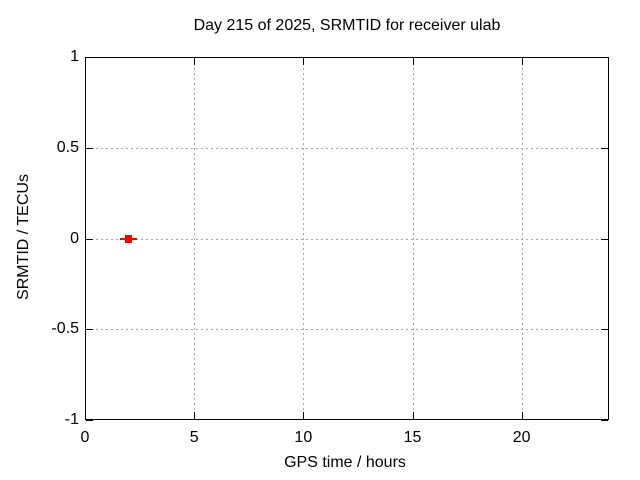  Describe the element at coordinates (345, 462) in the screenshot. I see `x-axis-label: GPS time / hours` at that location.